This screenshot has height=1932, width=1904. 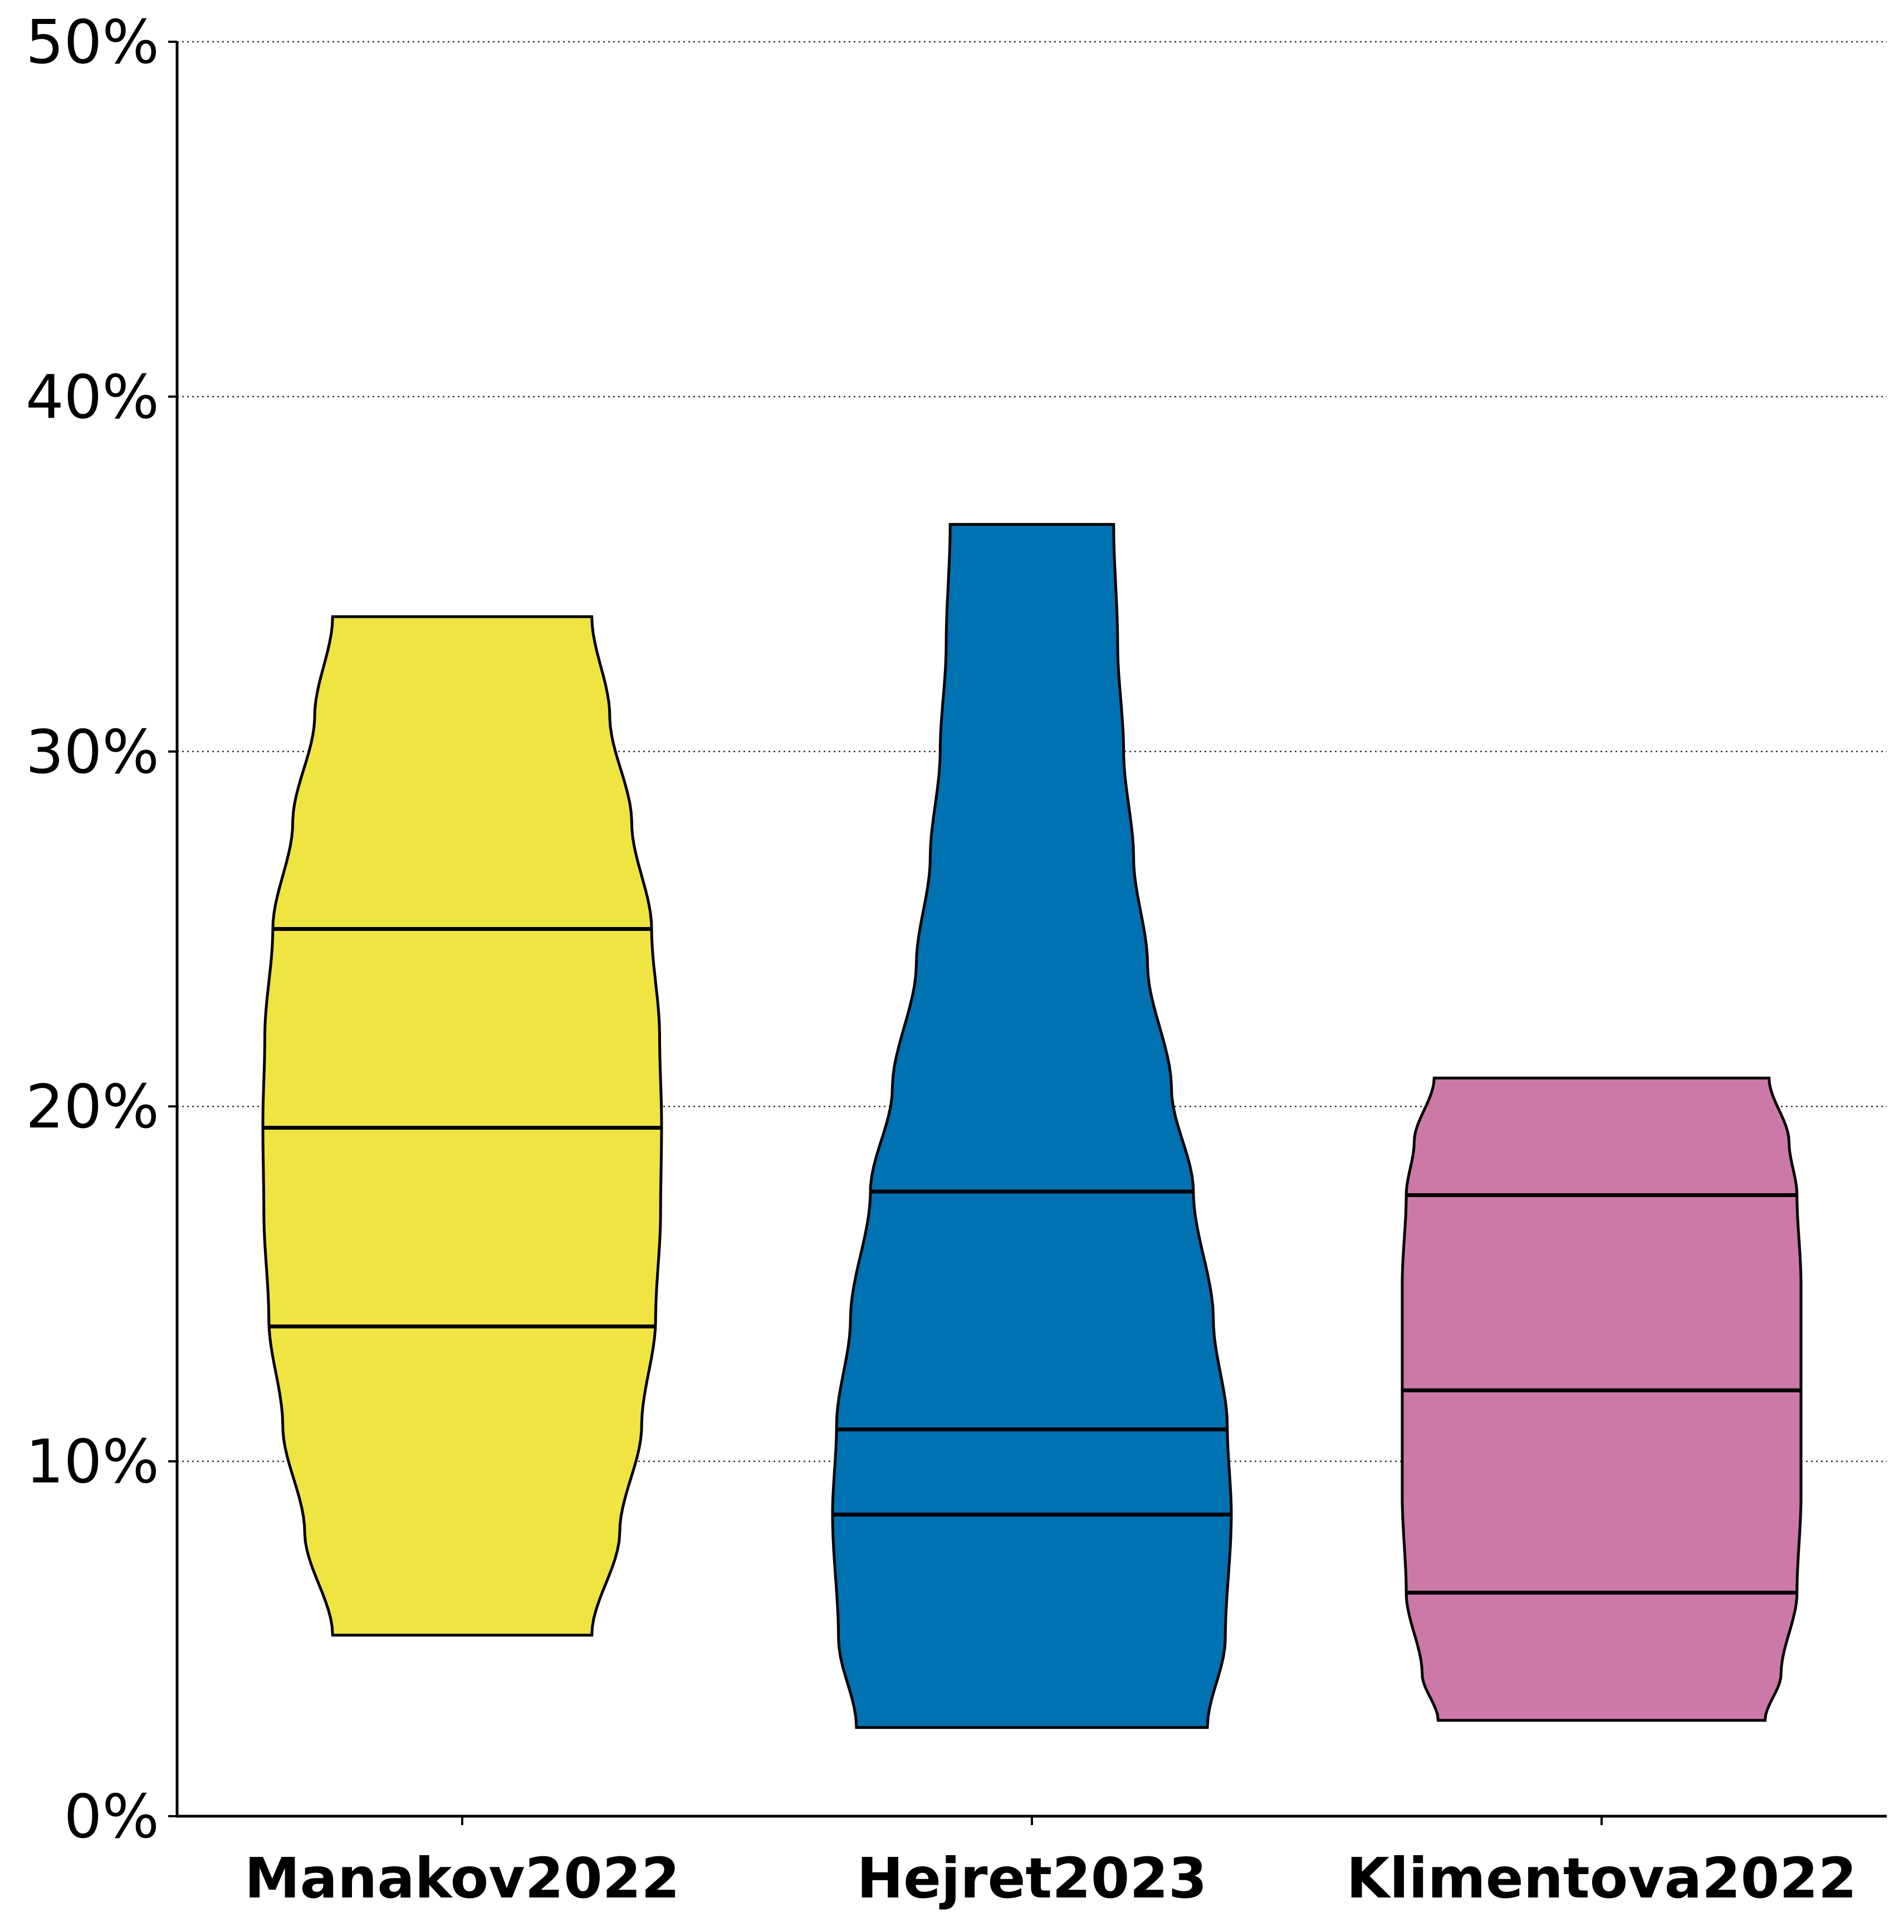 What do you see at coordinates (92, 1107) in the screenshot?
I see `y-tick-label: 20%` at bounding box center [92, 1107].